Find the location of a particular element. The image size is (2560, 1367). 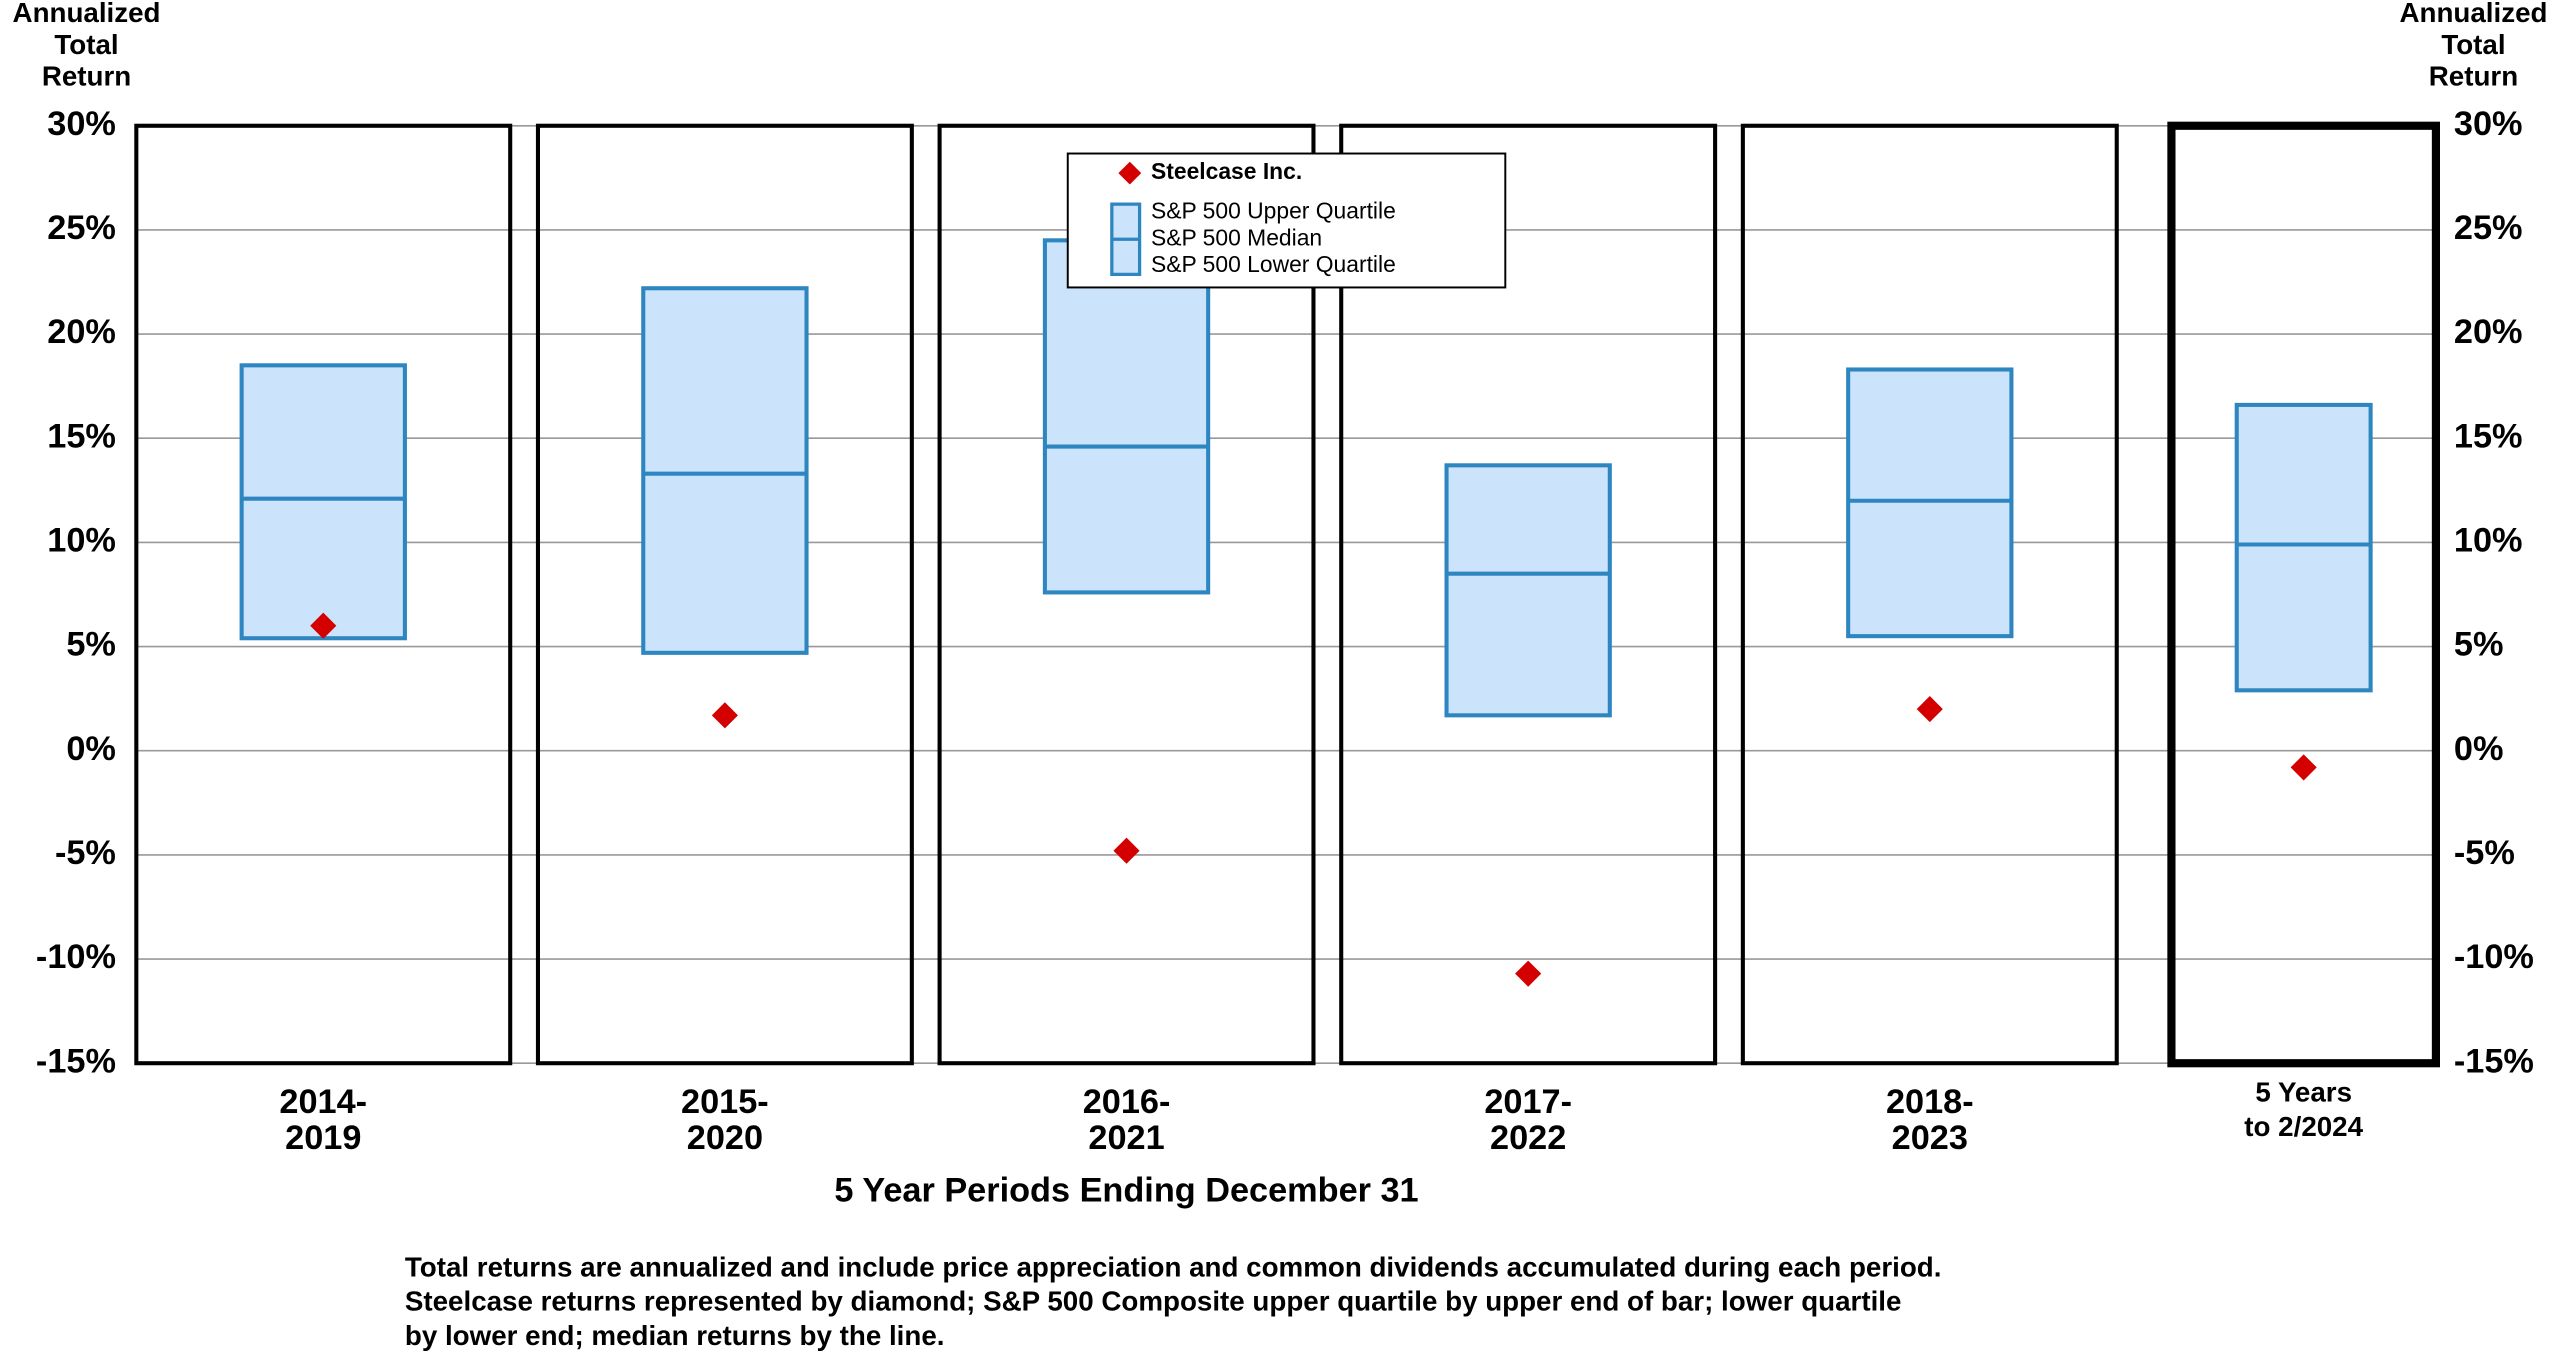

legend-label: Steelcase Inc. is located at coordinates (1226, 171).